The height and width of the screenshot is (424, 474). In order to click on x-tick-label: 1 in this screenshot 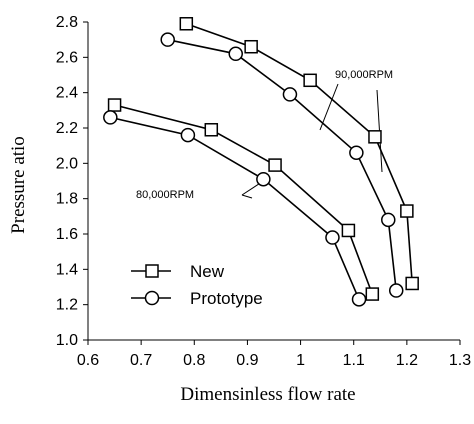, I will do `click(300, 360)`.